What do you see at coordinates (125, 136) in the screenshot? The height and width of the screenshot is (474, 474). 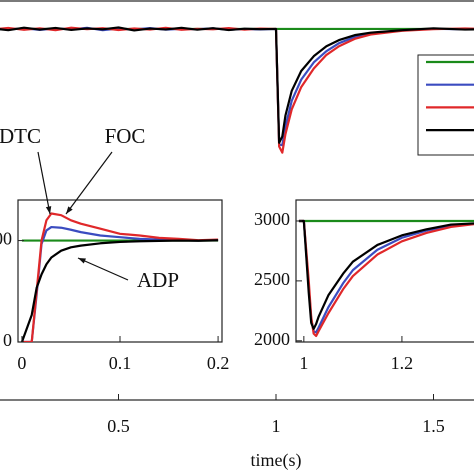 I see `annotation: FOC` at bounding box center [125, 136].